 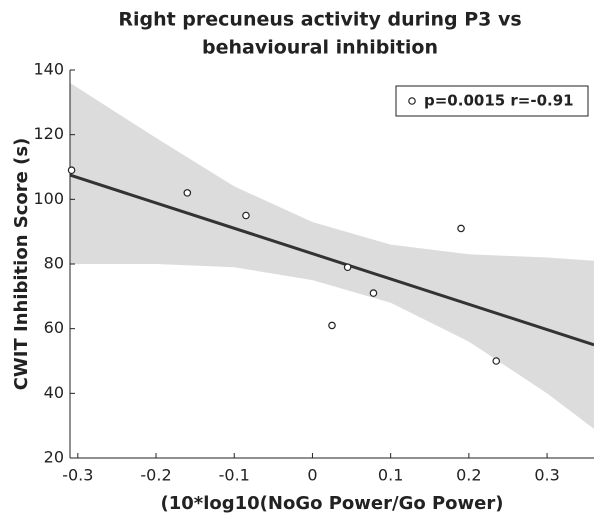 What do you see at coordinates (499, 101) in the screenshot?
I see `legend-label: p=0.0015 r=-0.91` at bounding box center [499, 101].